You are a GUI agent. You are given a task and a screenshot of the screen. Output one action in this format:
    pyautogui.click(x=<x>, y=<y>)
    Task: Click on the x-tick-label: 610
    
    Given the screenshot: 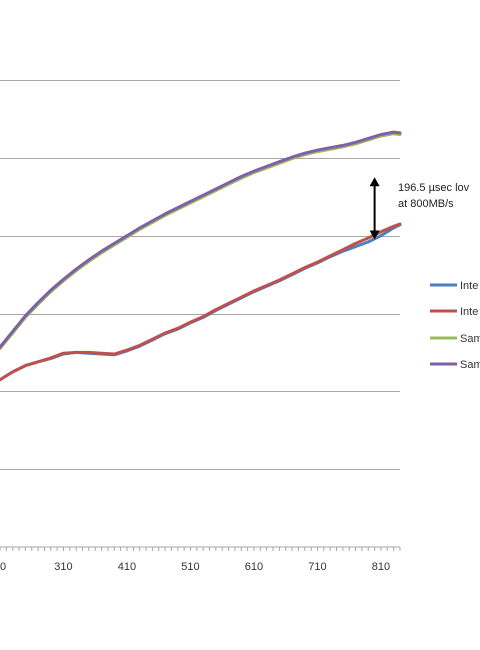 What is the action you would take?
    pyautogui.click(x=254, y=567)
    